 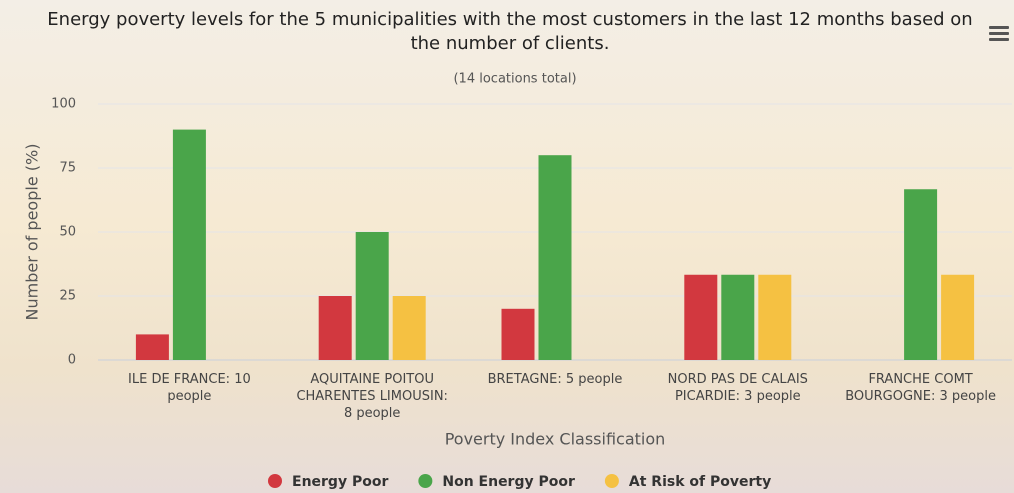 I want to click on y-tick-label: 75, so click(x=67, y=168).